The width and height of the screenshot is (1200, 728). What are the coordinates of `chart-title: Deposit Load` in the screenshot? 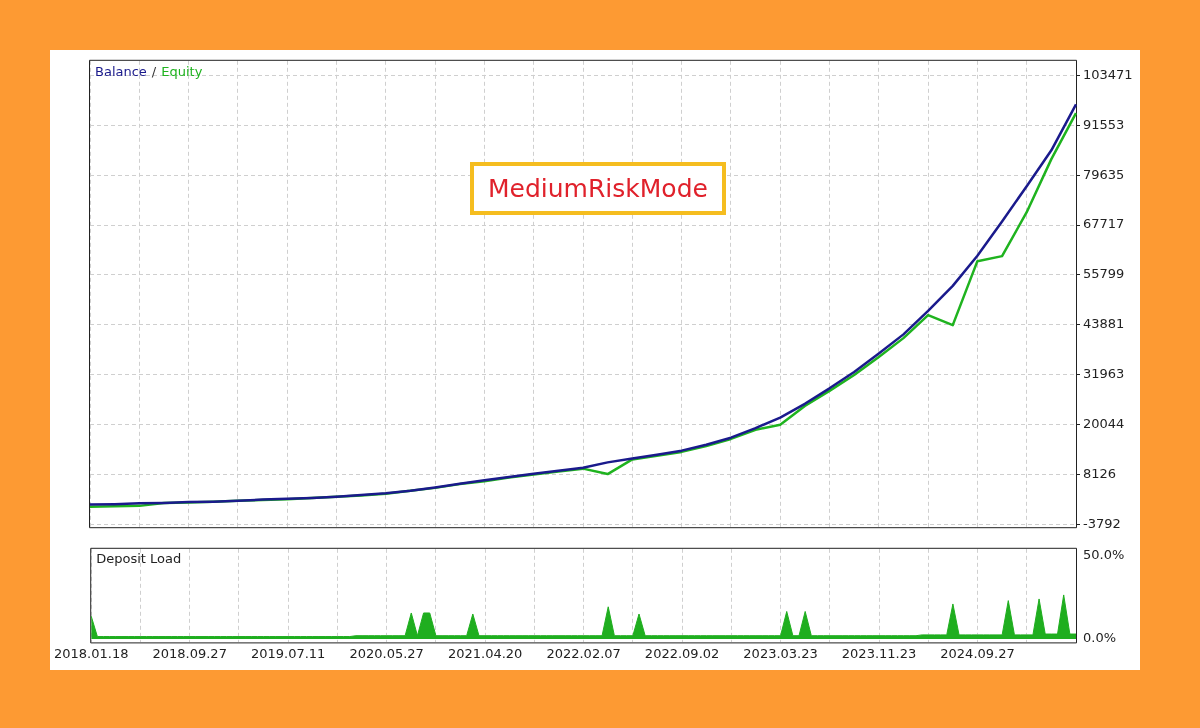 It's located at (139, 558).